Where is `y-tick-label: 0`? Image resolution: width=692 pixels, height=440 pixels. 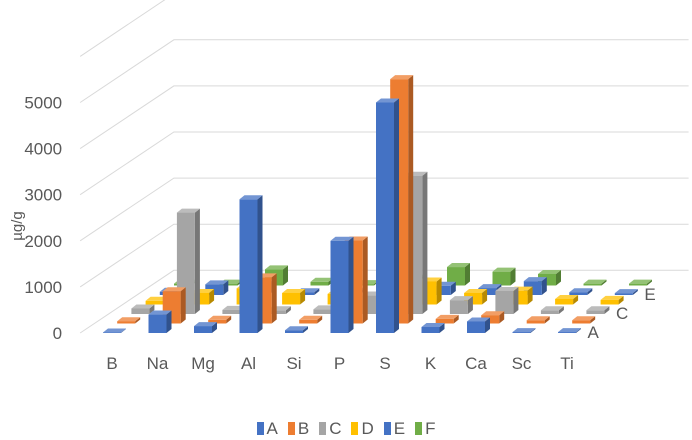 y-tick-label: 0 is located at coordinates (57, 333).